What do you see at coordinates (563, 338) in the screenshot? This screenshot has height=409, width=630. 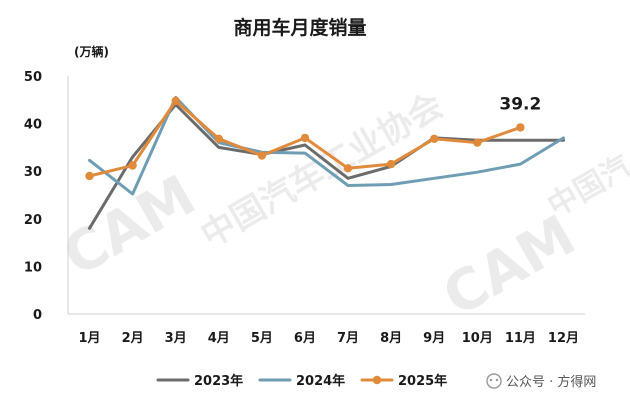 I see `x-tick-label: 12月` at bounding box center [563, 338].